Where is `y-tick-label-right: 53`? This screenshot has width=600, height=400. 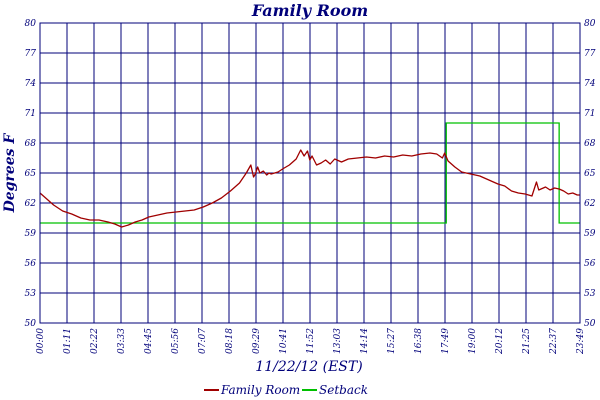
y-tick-label-right: 53 is located at coordinates (590, 294).